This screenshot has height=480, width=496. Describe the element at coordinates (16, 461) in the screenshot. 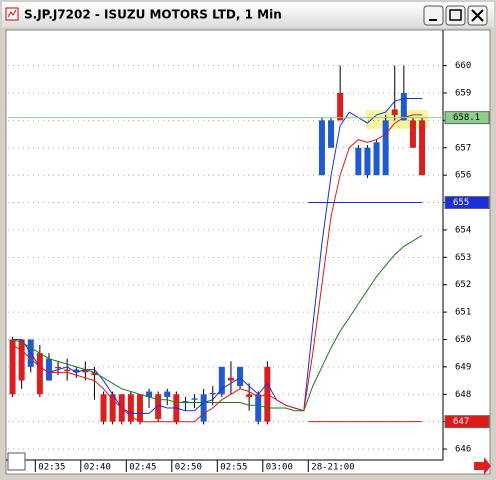

I see `corner-box` at that location.